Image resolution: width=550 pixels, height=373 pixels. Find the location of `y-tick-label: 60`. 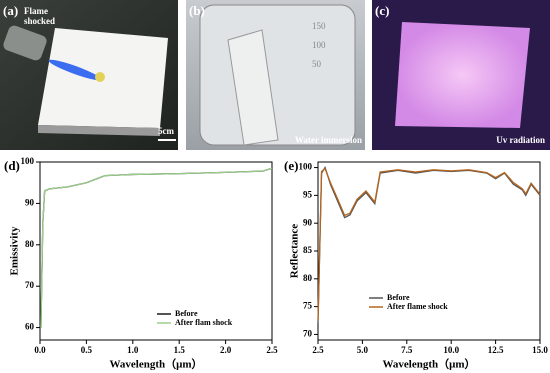

y-tick-label: 60 is located at coordinates (30, 327).